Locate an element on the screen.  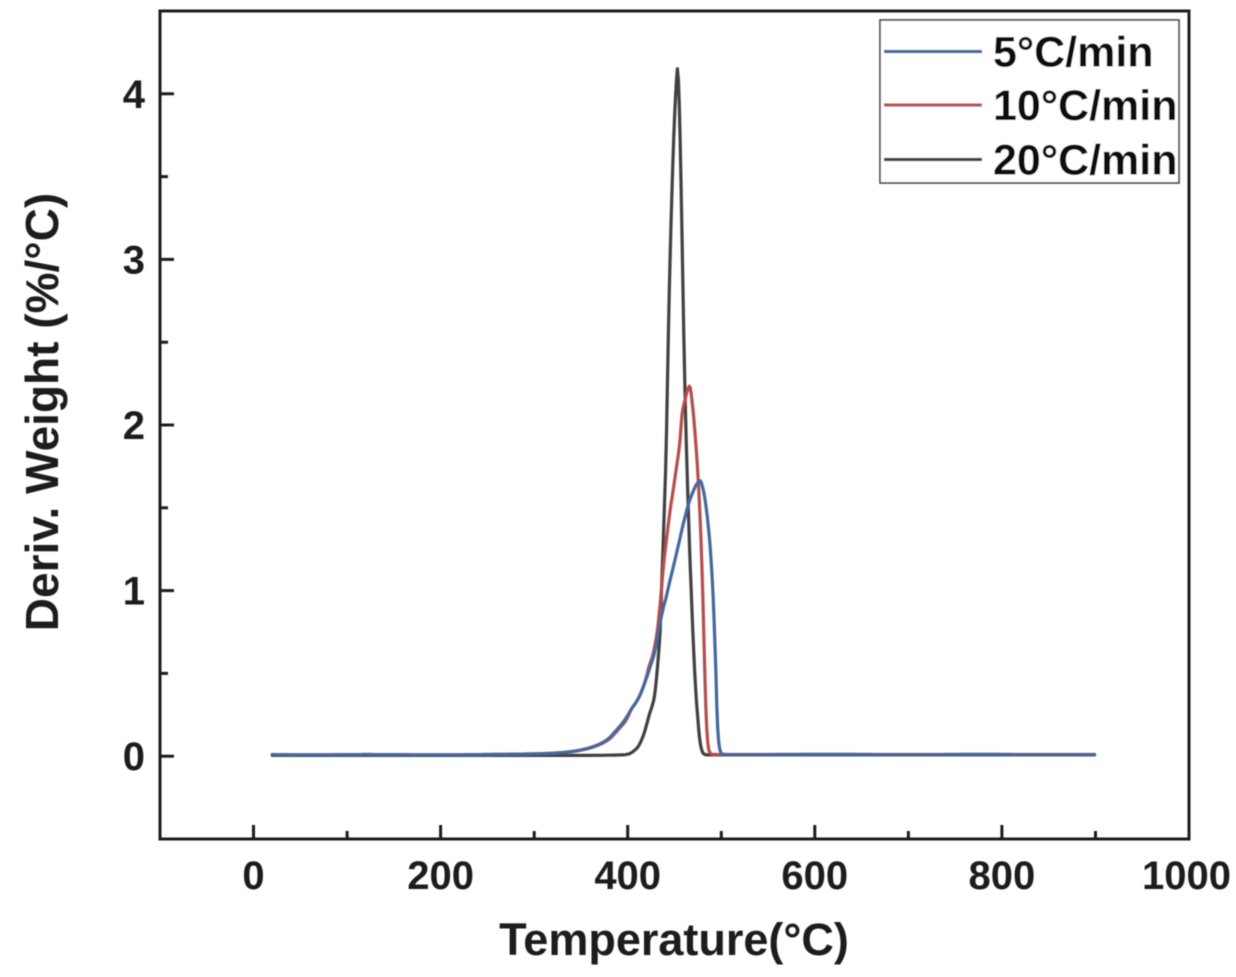
svg-text: 10°C/min is located at coordinates (1085, 106).